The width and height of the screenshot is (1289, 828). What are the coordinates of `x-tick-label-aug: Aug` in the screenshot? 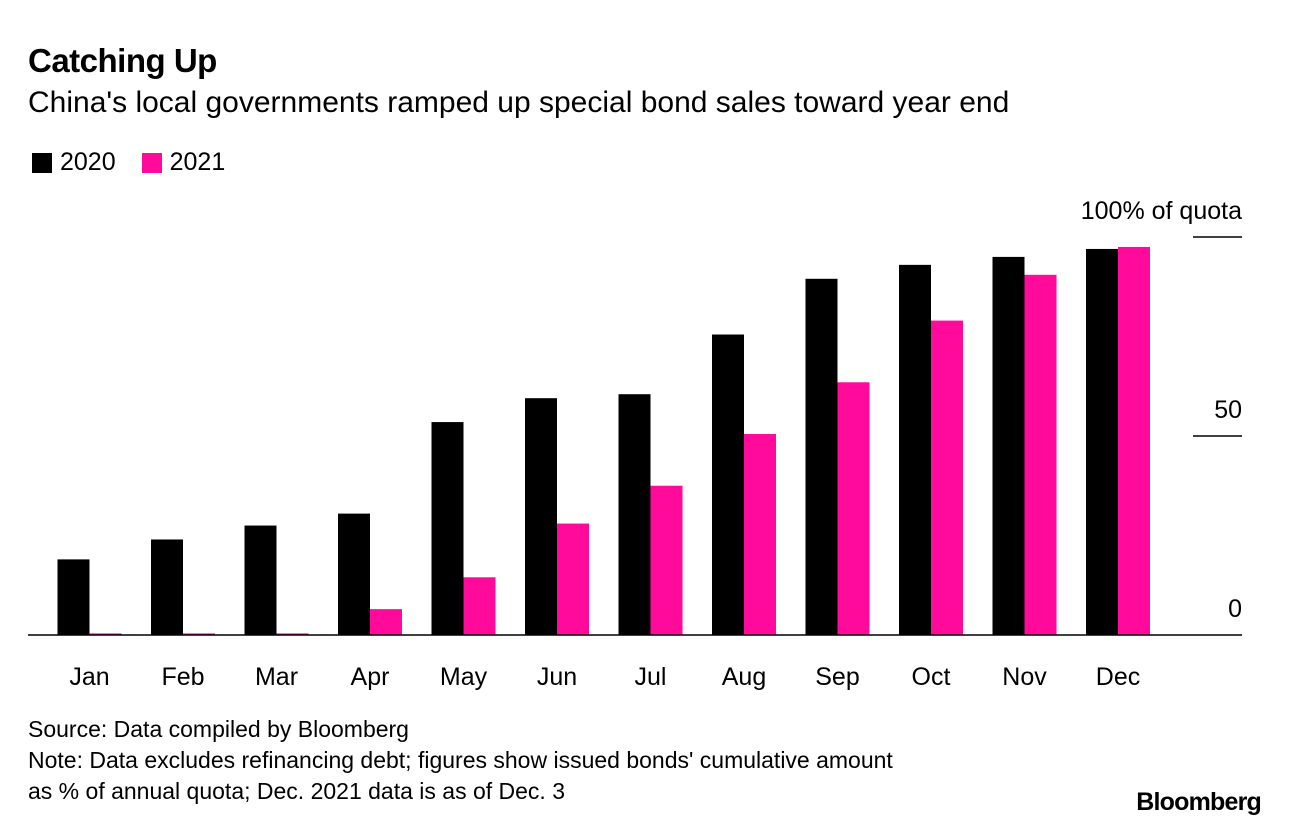 It's located at (744, 677).